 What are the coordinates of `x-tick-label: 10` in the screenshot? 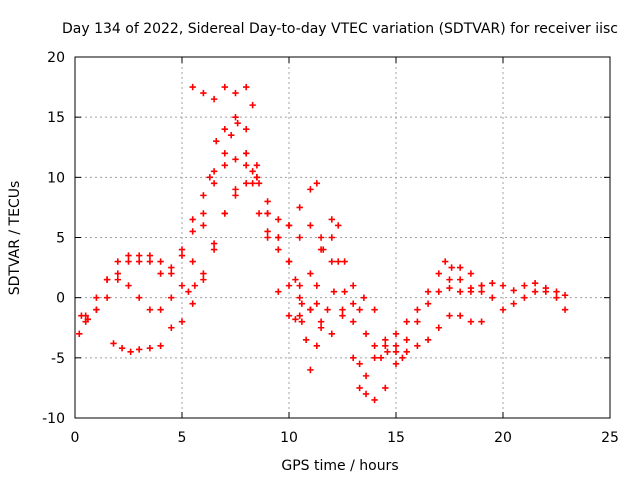 It's located at (289, 438).